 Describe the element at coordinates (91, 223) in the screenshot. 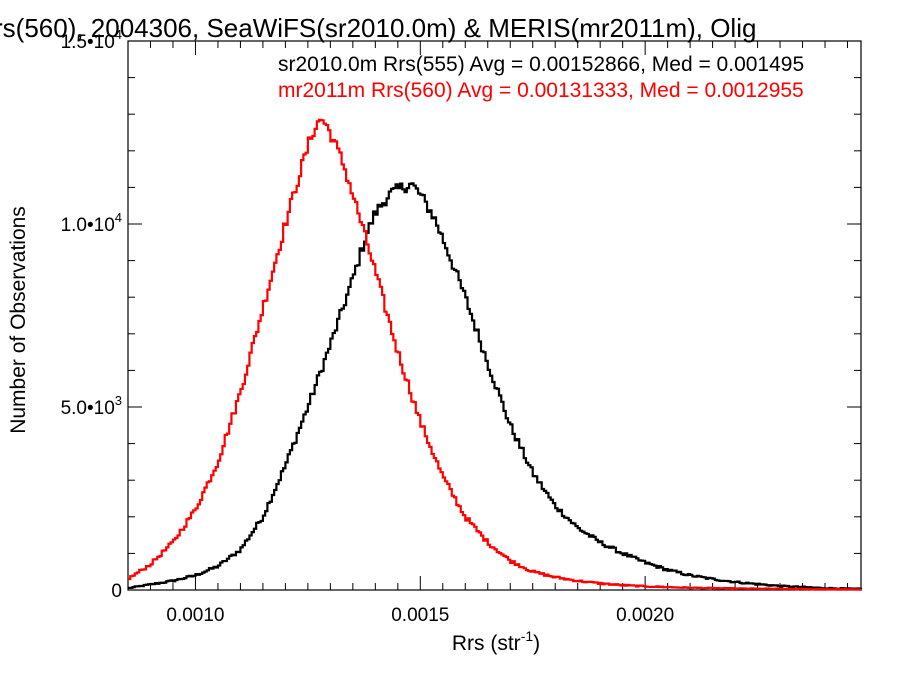

I see `y-tick-label: 1.0•104` at that location.